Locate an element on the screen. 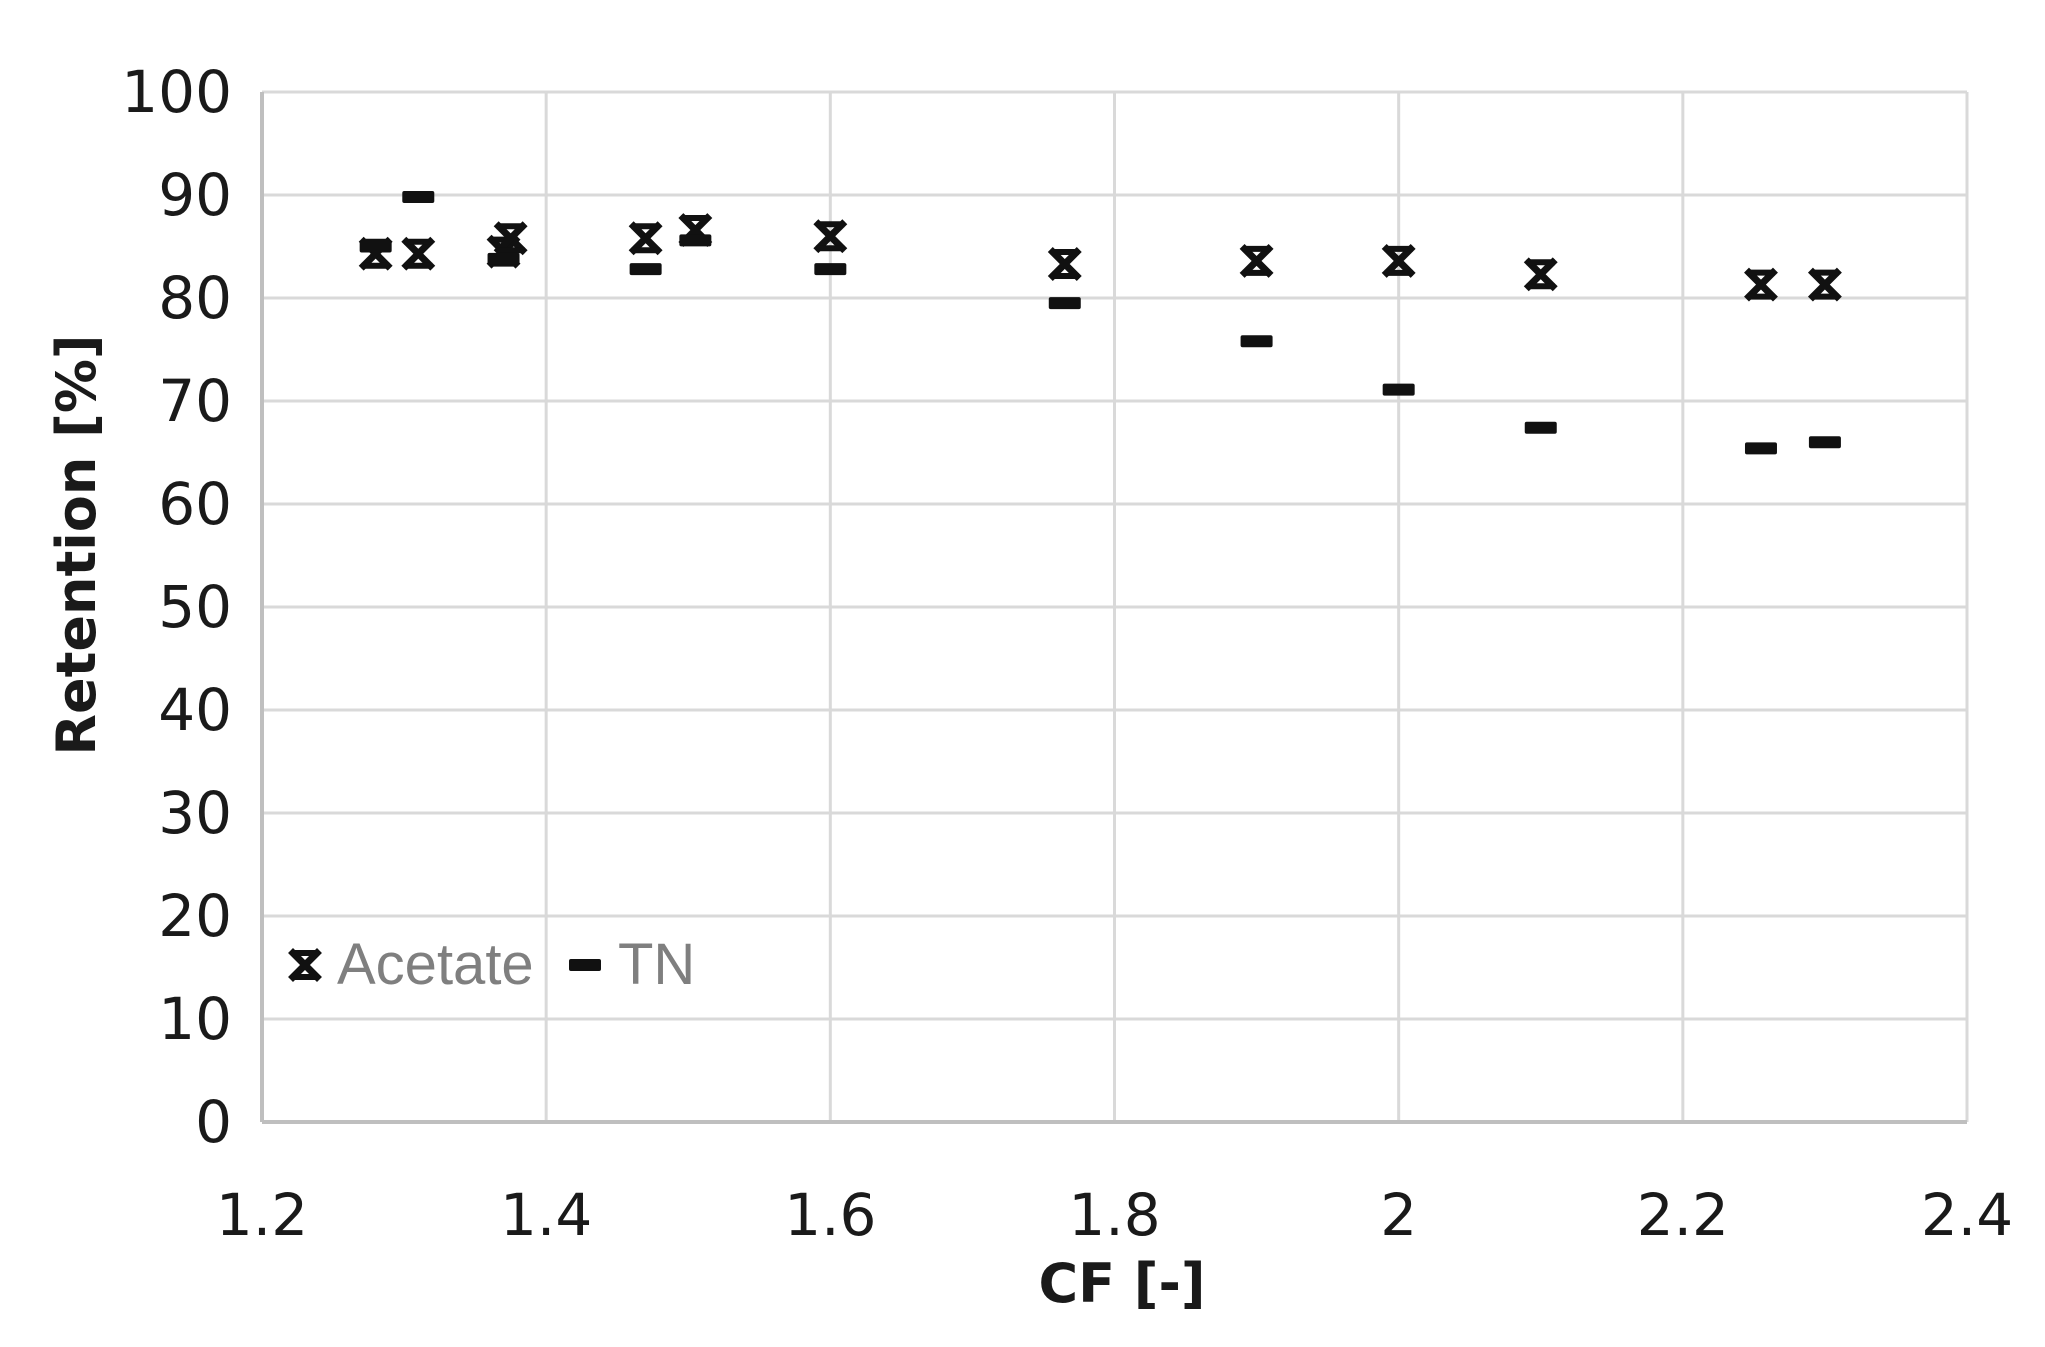 The width and height of the screenshot is (2045, 1347). x-tick-label: 2 is located at coordinates (1398, 1215).